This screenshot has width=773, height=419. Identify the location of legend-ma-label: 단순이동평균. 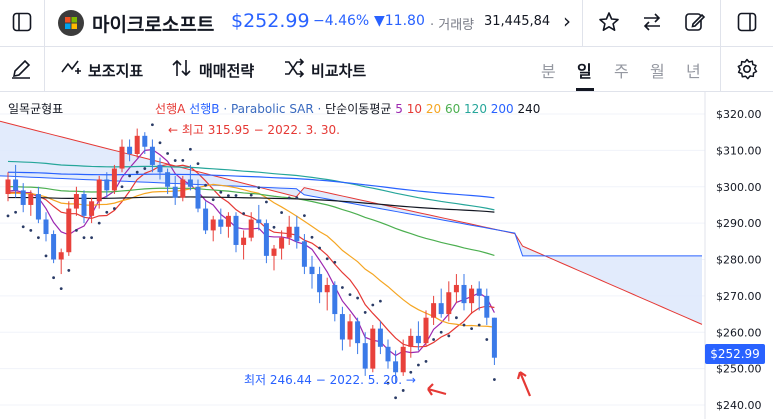
(358, 109).